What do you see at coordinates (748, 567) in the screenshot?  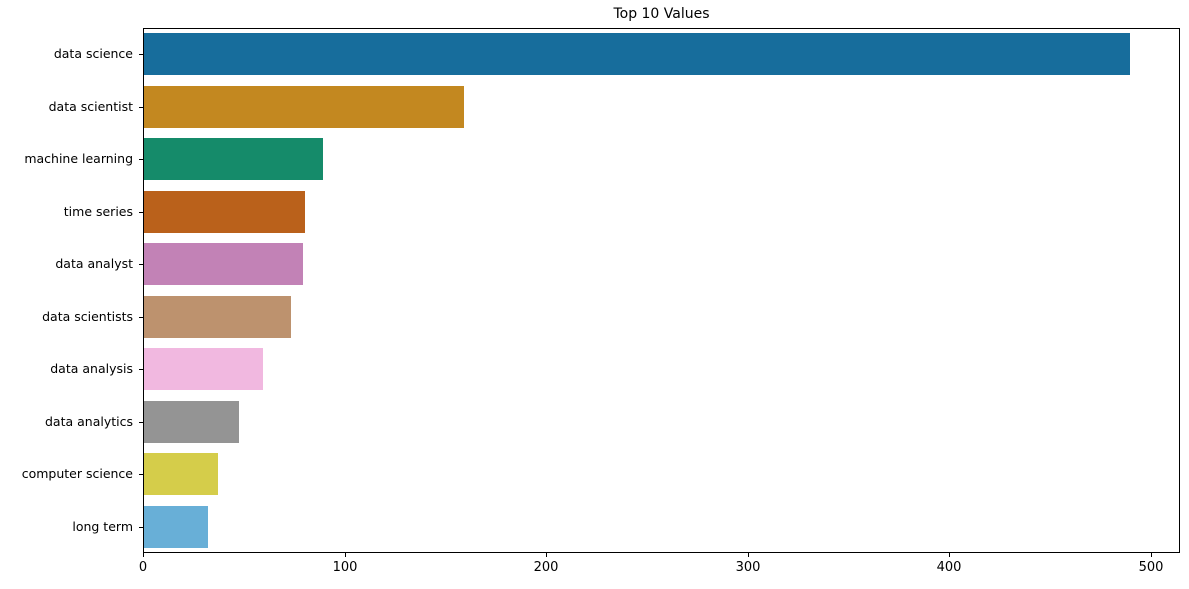 I see `x-tick-label: 300` at bounding box center [748, 567].